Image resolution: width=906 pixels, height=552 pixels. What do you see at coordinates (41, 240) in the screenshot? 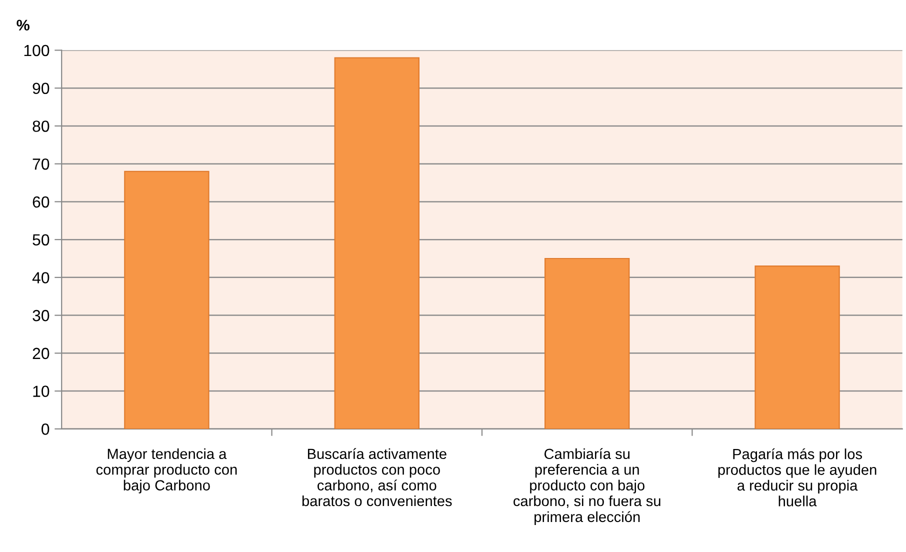
I see `y-tick-label: 50` at bounding box center [41, 240].